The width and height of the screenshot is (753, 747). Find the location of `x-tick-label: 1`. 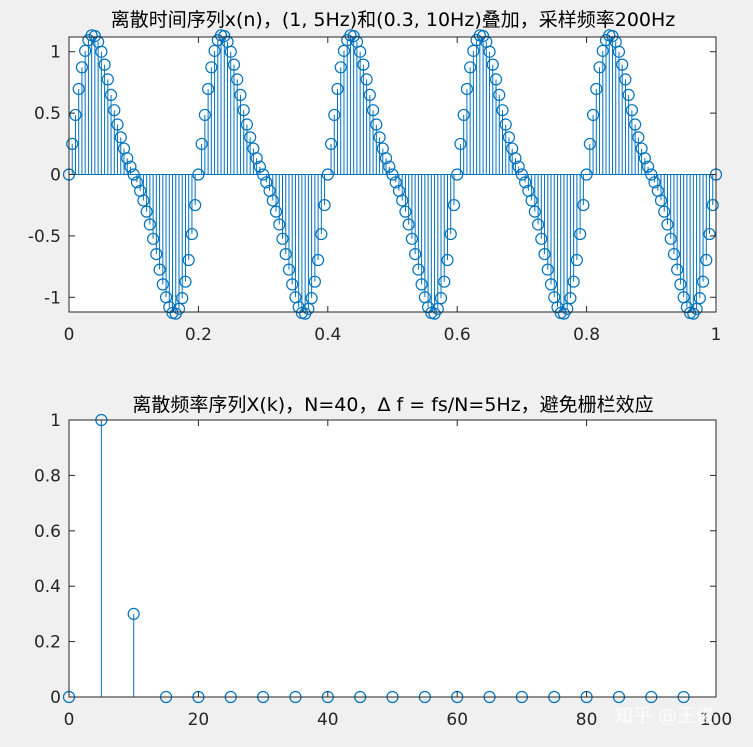

x-tick-label: 1 is located at coordinates (716, 335).